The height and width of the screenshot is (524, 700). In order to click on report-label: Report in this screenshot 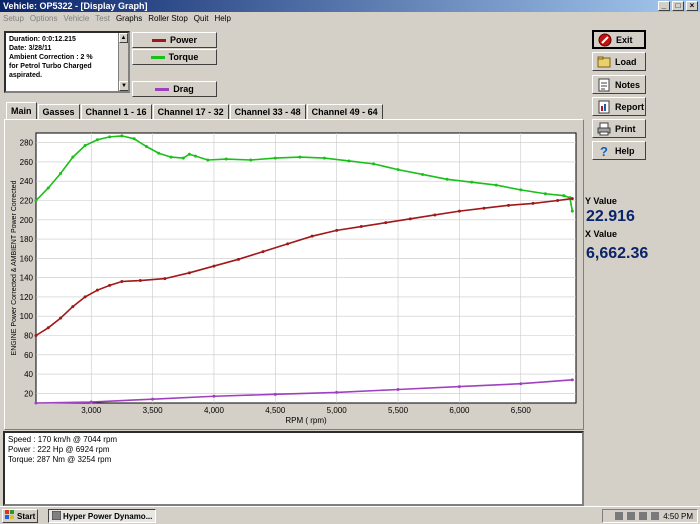, I will do `click(629, 106)`.